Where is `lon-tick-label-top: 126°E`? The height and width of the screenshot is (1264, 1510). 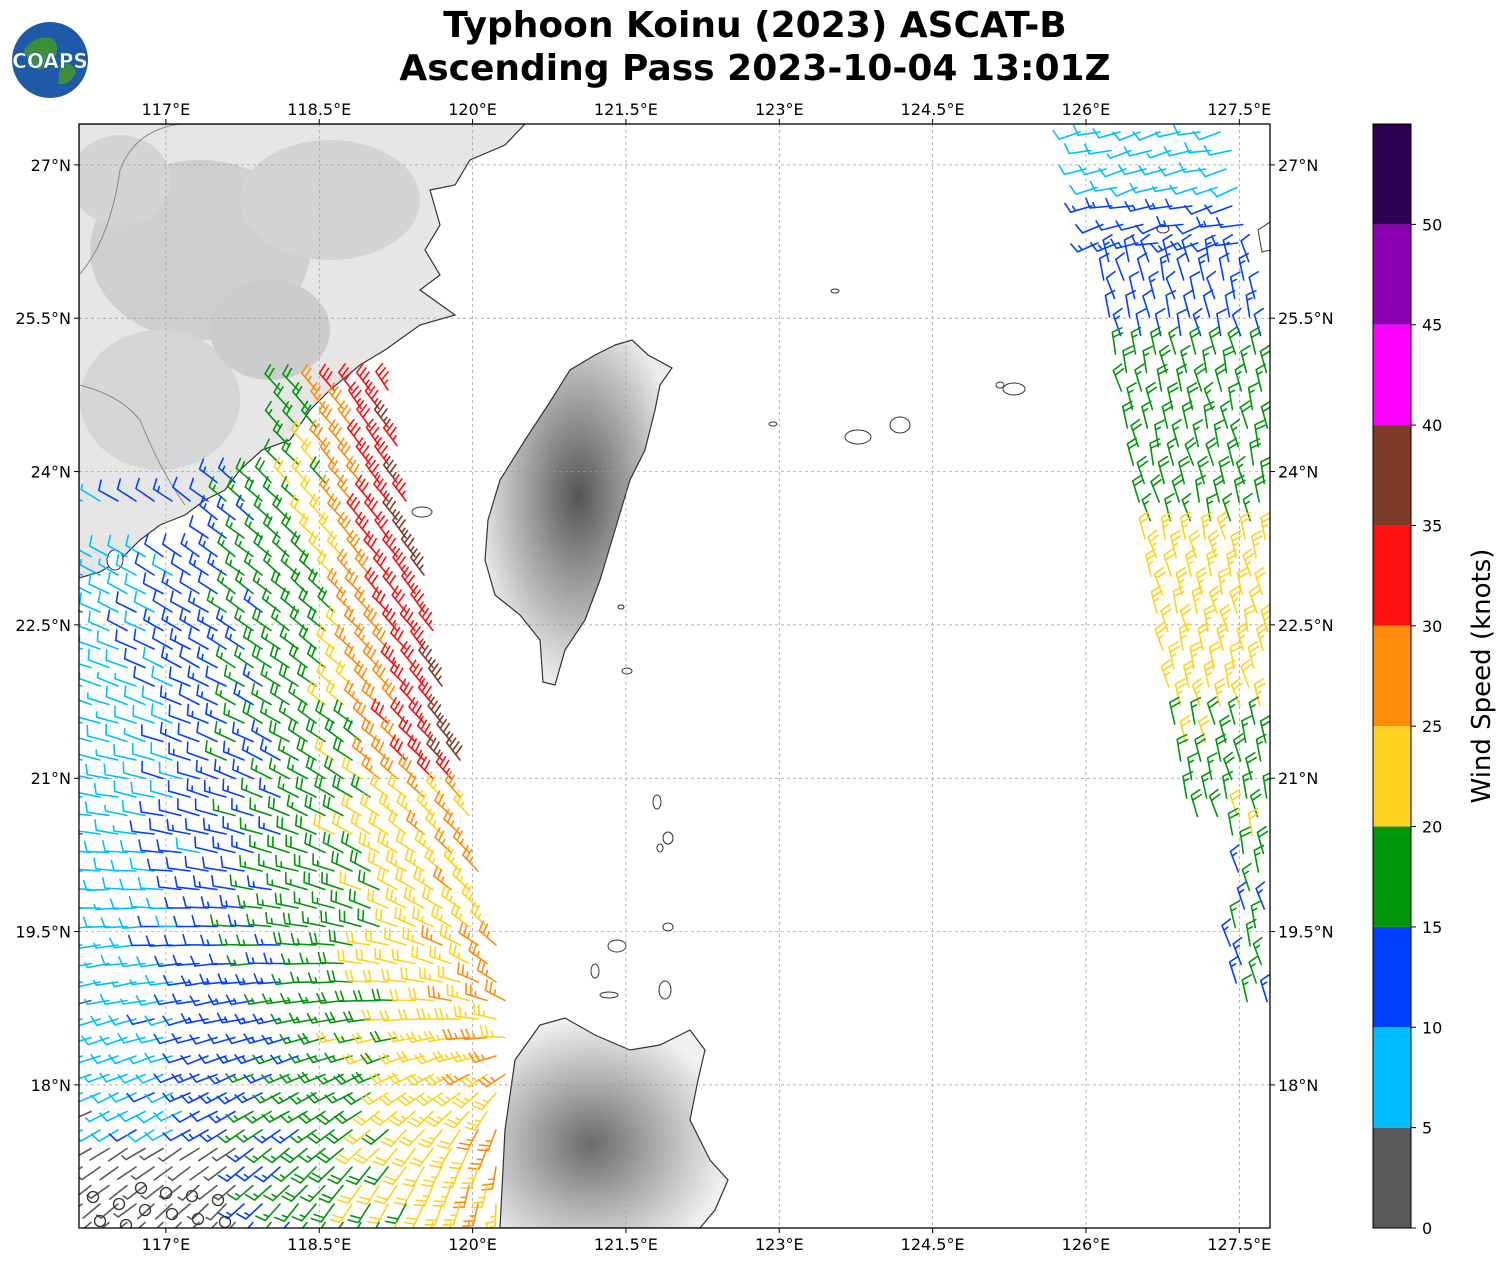 lon-tick-label-top: 126°E is located at coordinates (1086, 109).